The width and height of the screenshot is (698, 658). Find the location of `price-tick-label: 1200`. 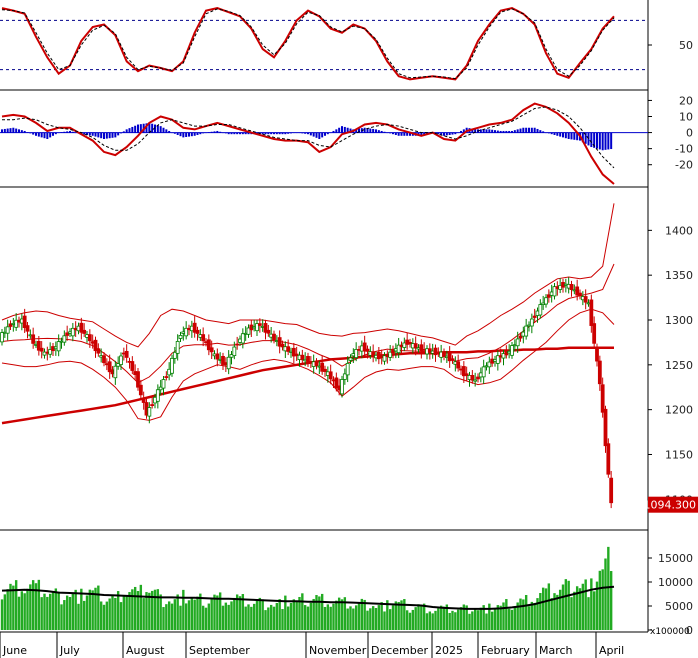

price-tick-label: 1200 is located at coordinates (679, 410).